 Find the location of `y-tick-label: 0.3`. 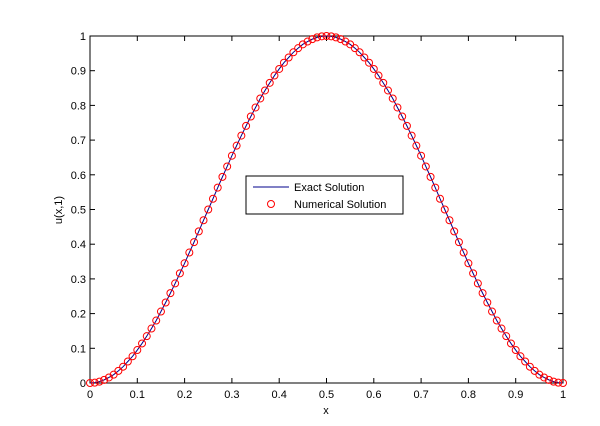

y-tick-label: 0.3 is located at coordinates (78, 280).